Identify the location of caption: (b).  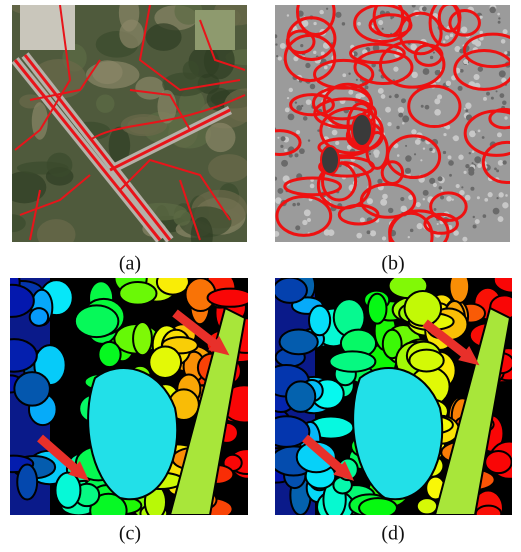
(392, 264).